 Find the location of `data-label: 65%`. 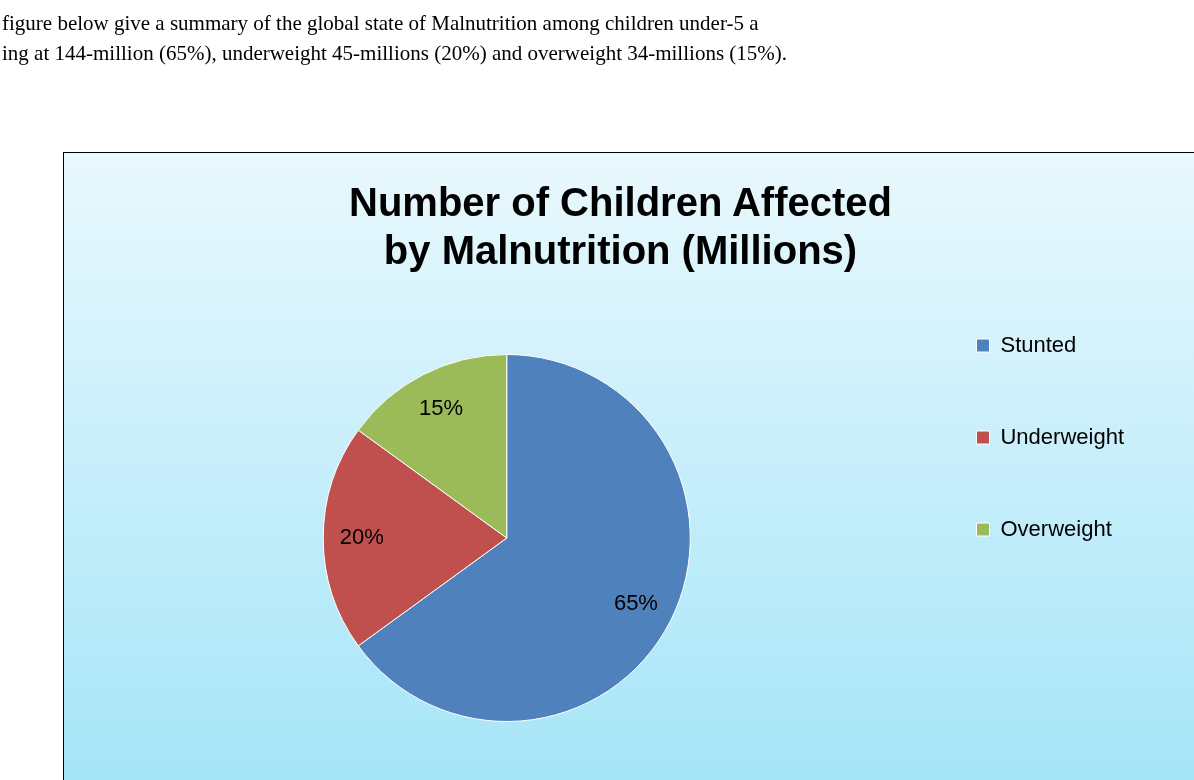

data-label: 65% is located at coordinates (635, 602).